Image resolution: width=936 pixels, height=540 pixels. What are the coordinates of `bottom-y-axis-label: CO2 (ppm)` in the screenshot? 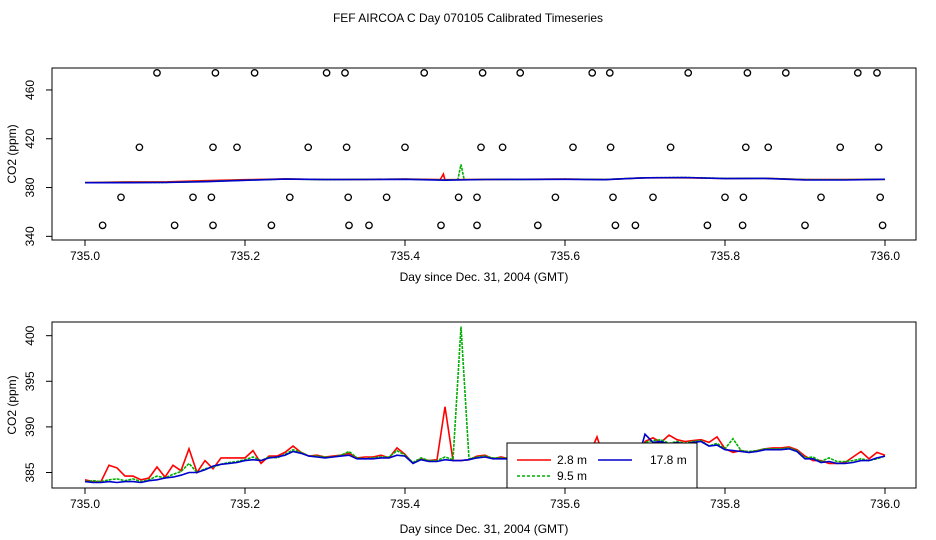 It's located at (12, 404).